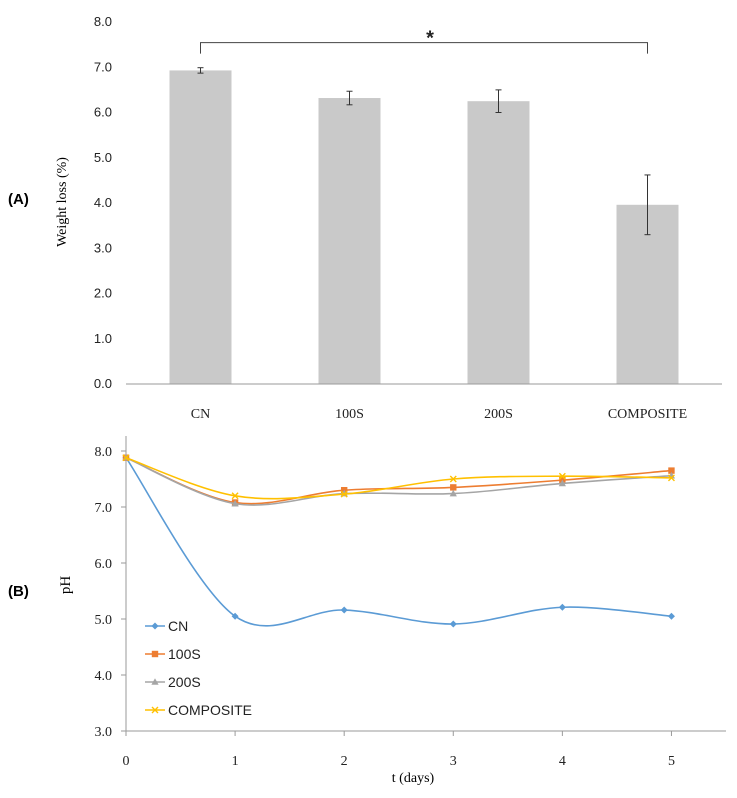 The image size is (737, 798). I want to click on bar-chart-y-tick-label: 5.0, so click(103, 157).